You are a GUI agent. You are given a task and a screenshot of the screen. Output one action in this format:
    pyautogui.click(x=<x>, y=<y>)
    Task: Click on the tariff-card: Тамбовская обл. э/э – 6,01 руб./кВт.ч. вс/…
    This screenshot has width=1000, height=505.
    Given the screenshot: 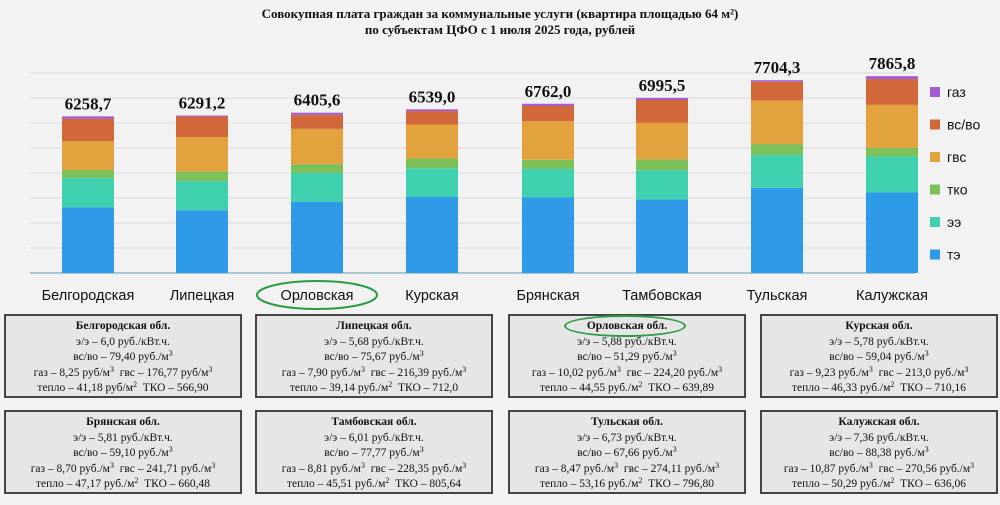 What is the action you would take?
    pyautogui.click(x=374, y=452)
    